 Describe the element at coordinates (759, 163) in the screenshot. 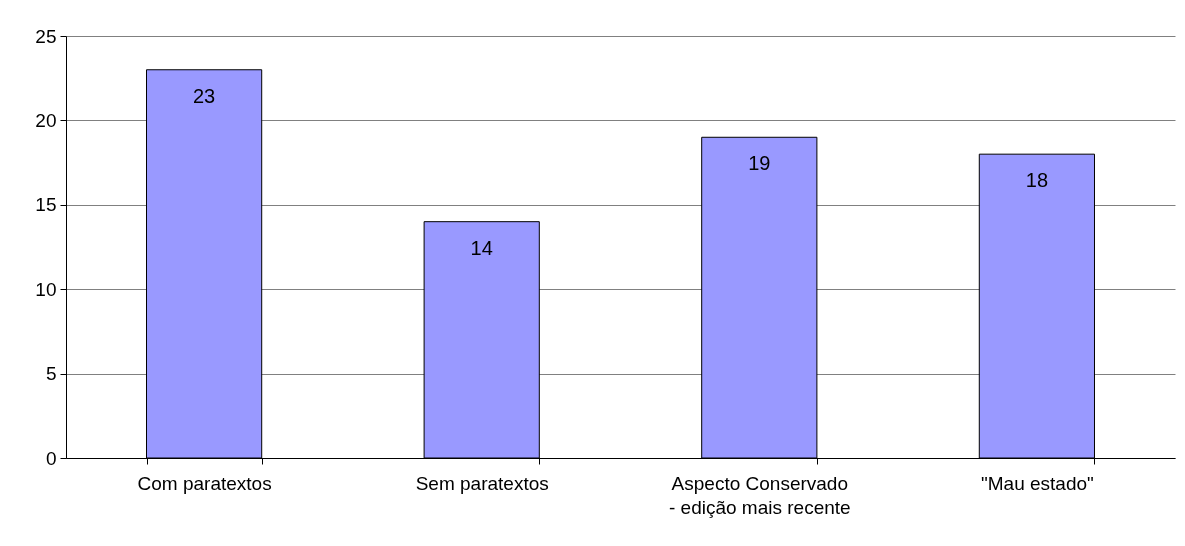

I see `data-label: 19` at that location.